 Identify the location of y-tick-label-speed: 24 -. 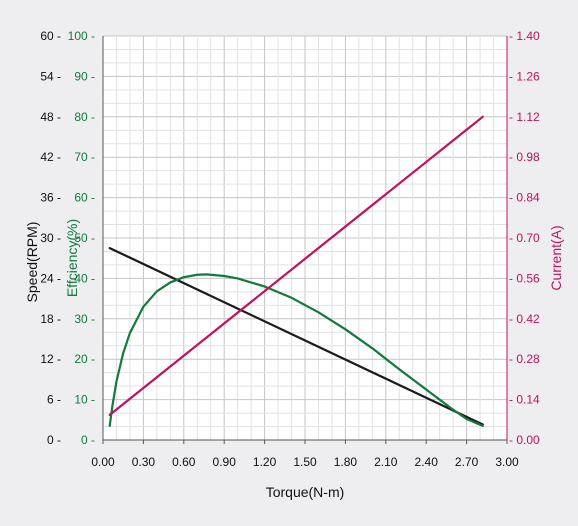
(50, 278).